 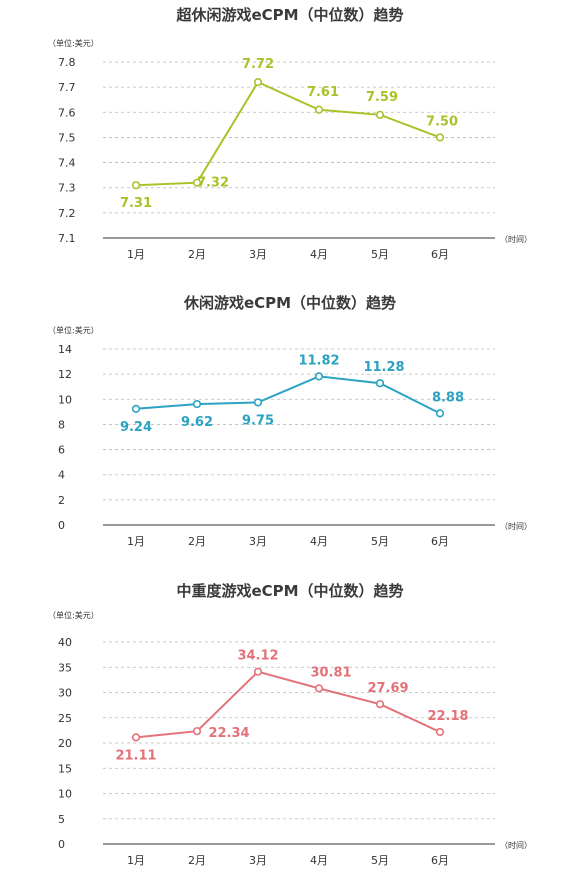 What do you see at coordinates (290, 303) in the screenshot?
I see `chart-title: 休闲游戏eCPM（中位数）趋势` at bounding box center [290, 303].